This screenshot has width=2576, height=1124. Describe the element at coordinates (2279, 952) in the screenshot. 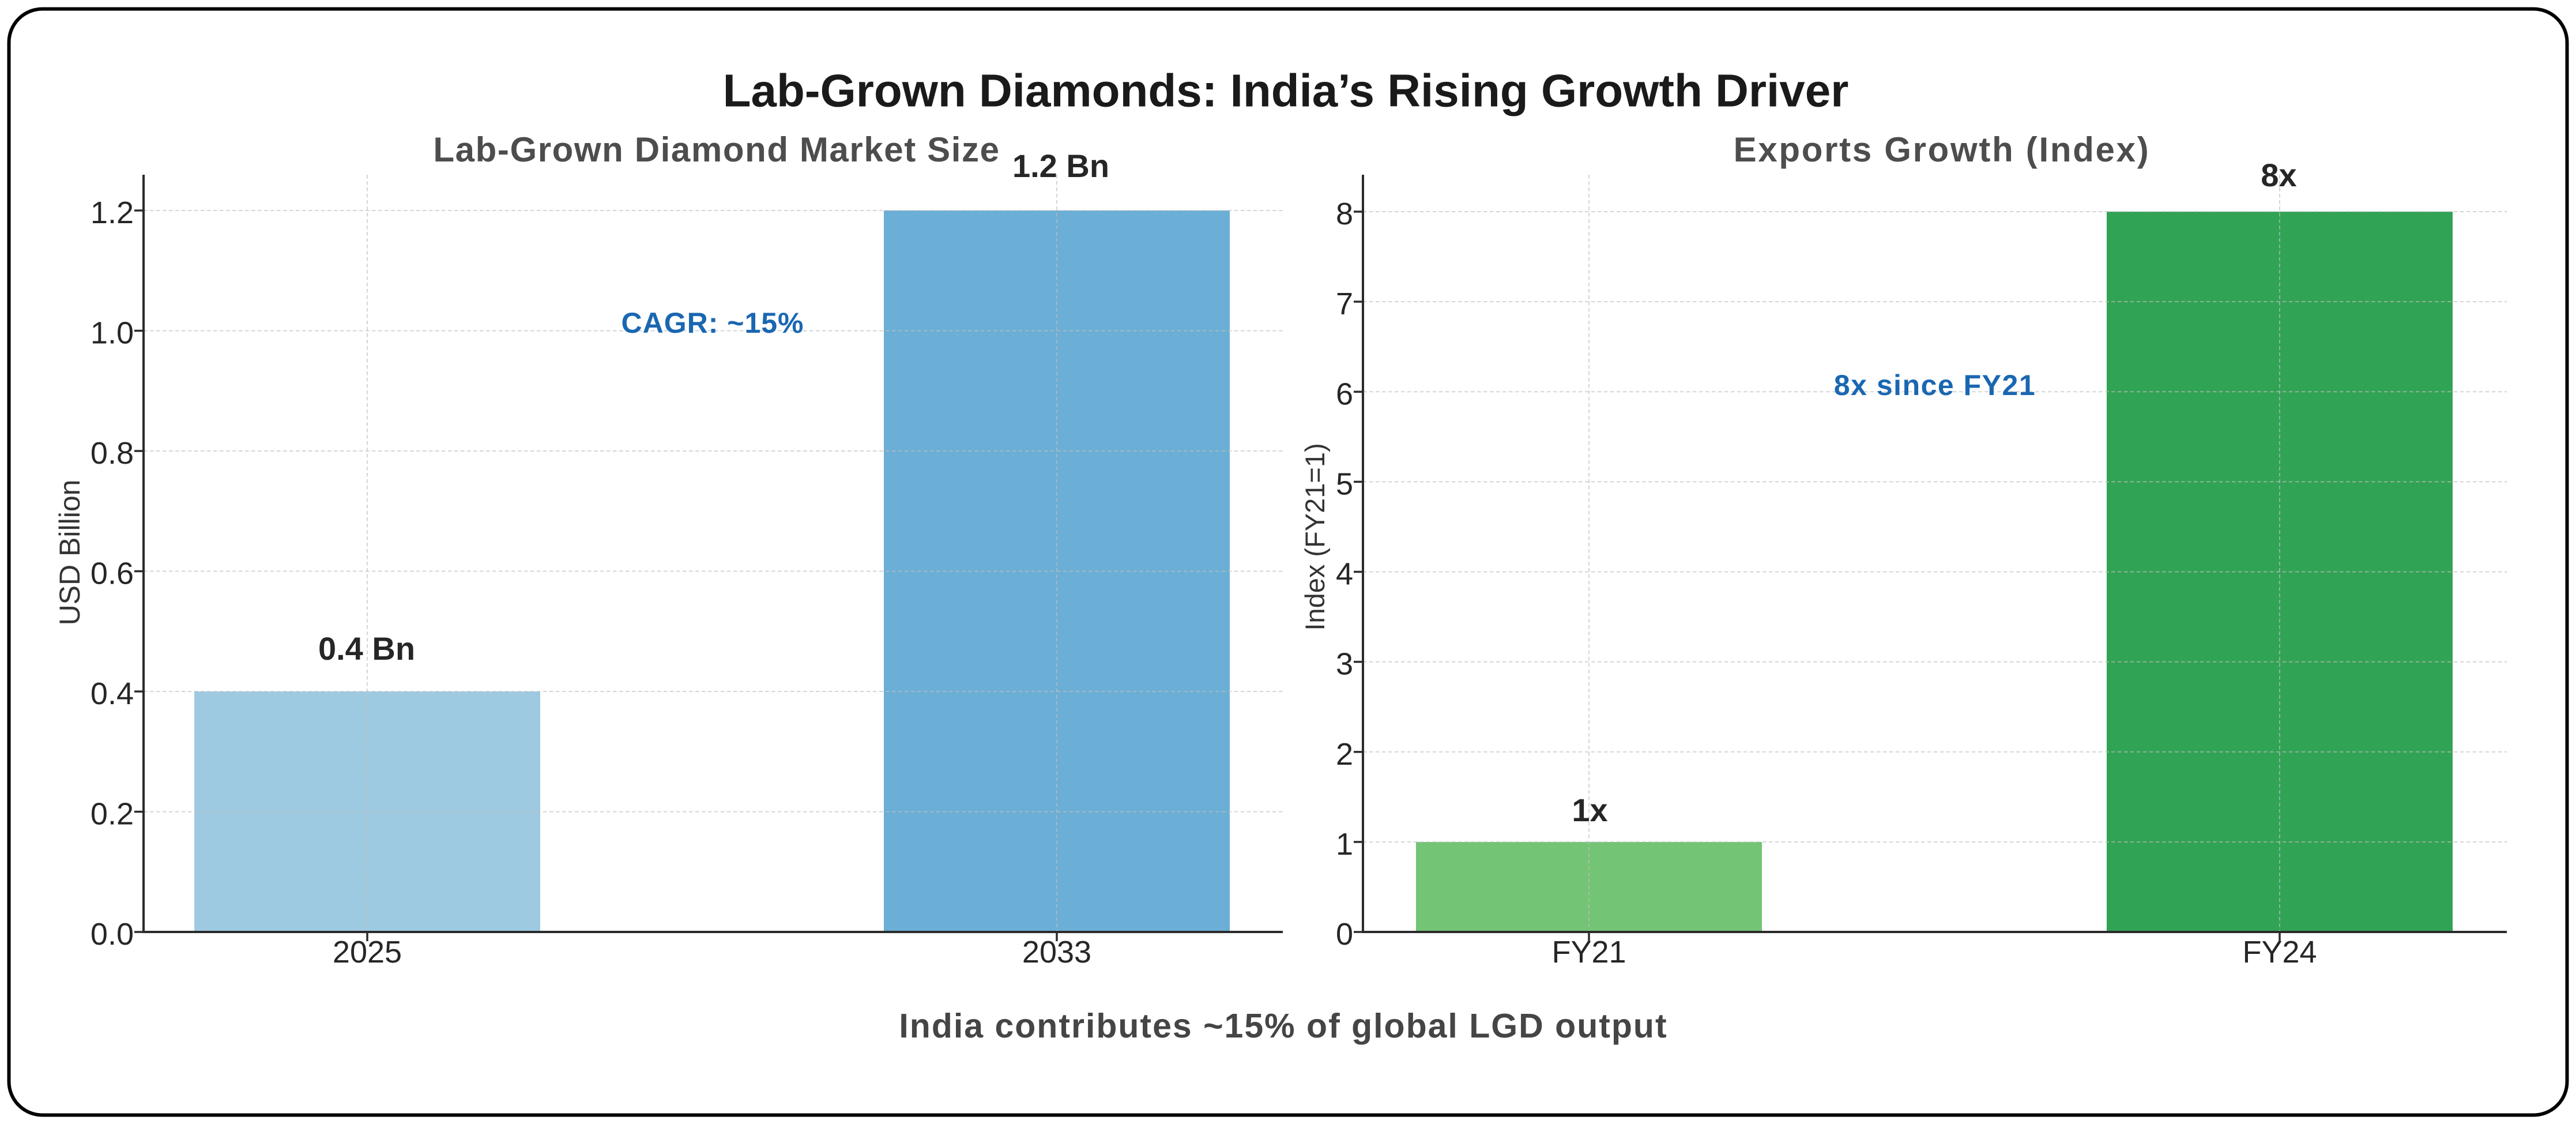

I see `svg-text: FY24` at that location.